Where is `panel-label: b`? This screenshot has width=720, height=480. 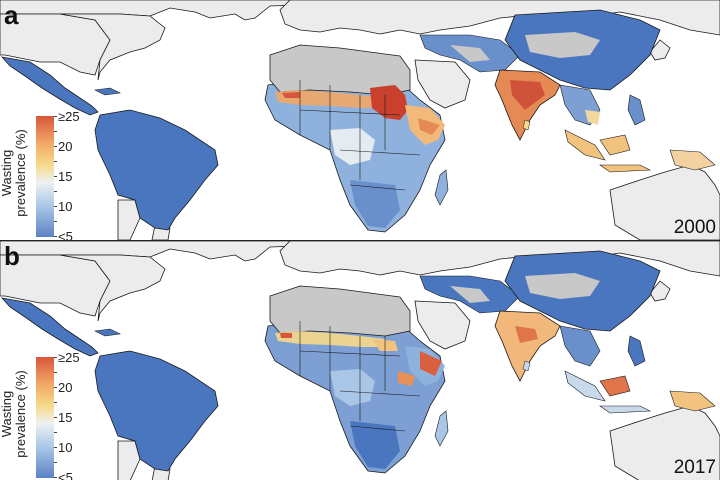
panel-label: b is located at coordinates (12, 256).